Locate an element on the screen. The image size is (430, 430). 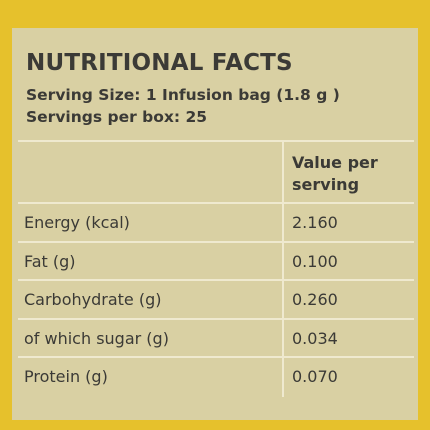
nutrient-value: 0.034 is located at coordinates (315, 338).